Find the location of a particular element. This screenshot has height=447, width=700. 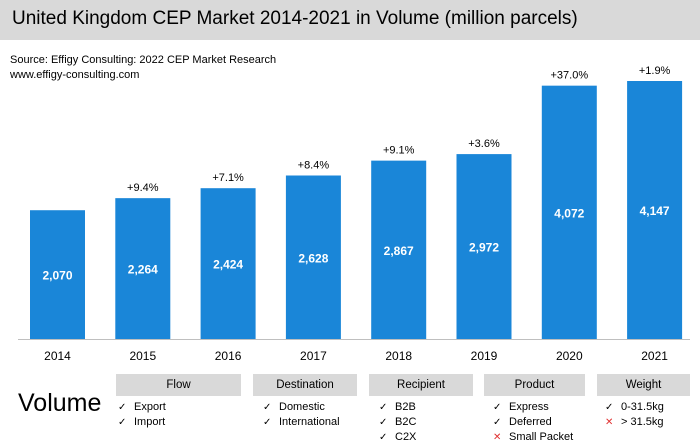

recipient-items: ✓ B2B ✓ B2C ✓ C2X is located at coordinates (397, 422).